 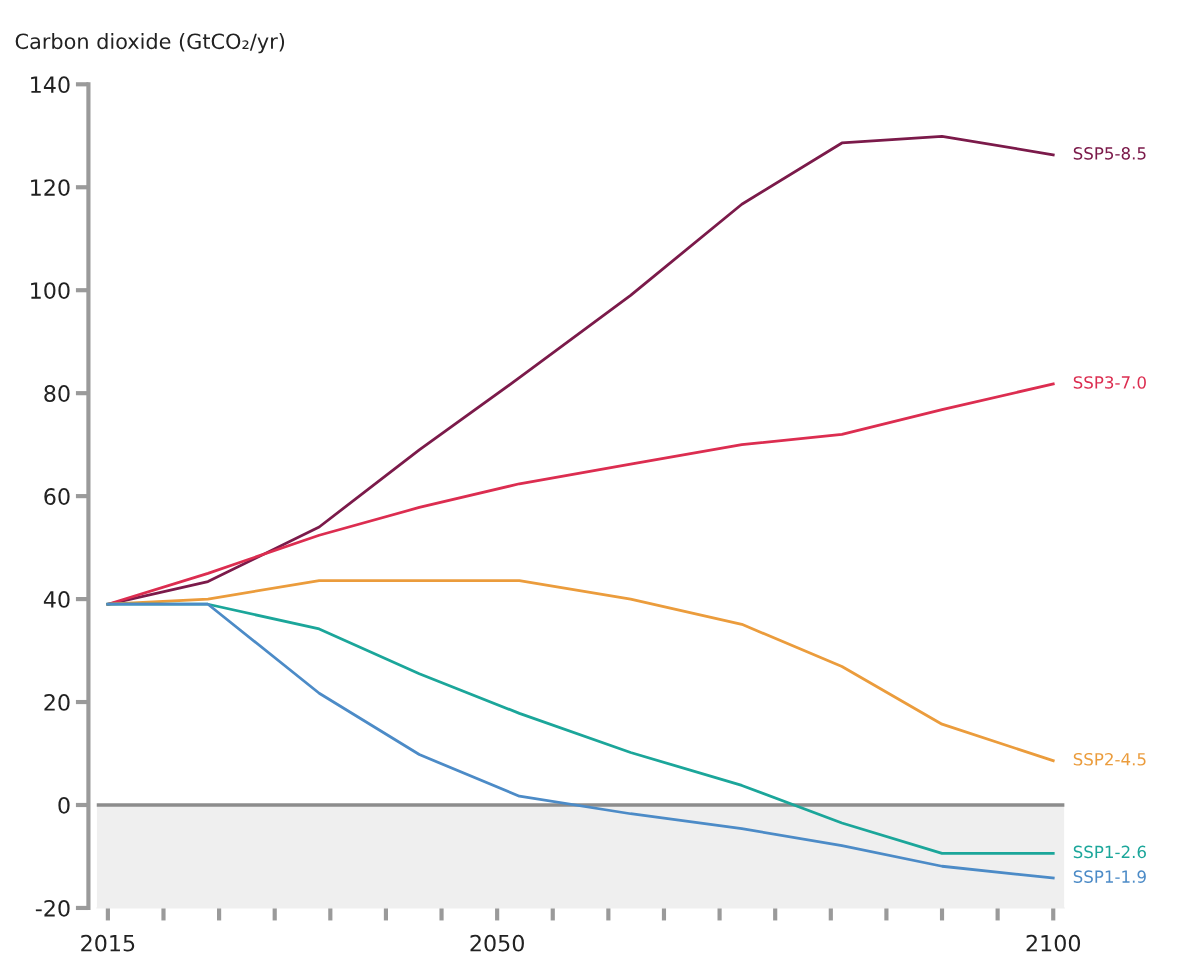 What do you see at coordinates (1109, 852) in the screenshot?
I see `series-label: SSP1-2.6` at bounding box center [1109, 852].